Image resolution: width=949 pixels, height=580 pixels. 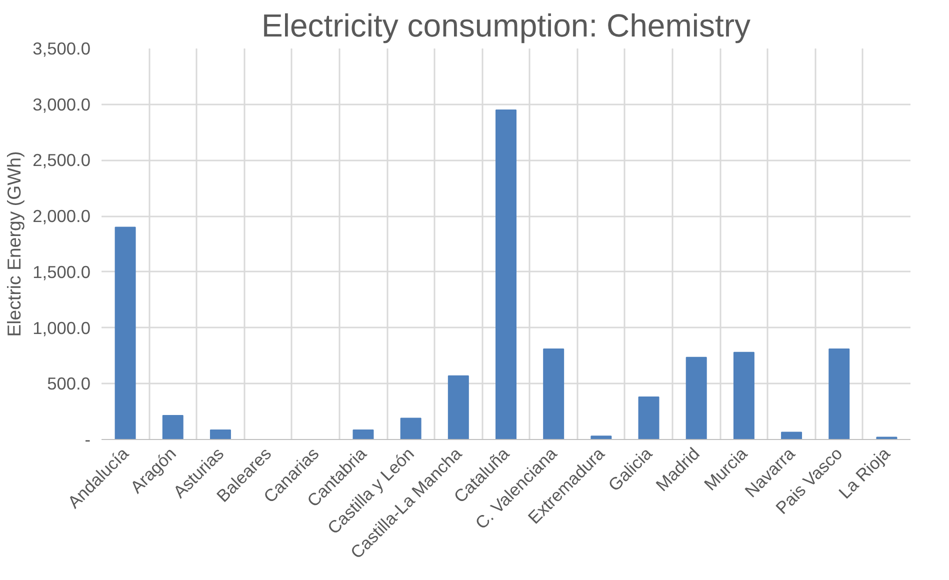 What do you see at coordinates (61, 104) in the screenshot?
I see `y-tick-label: 3,000.0` at bounding box center [61, 104].